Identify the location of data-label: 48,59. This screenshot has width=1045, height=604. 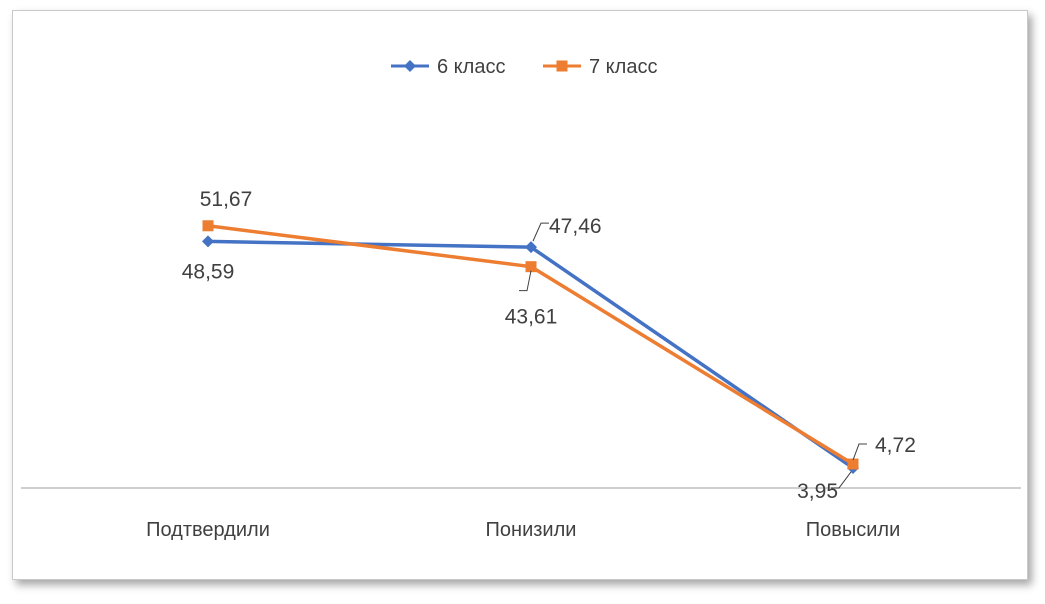
(208, 271).